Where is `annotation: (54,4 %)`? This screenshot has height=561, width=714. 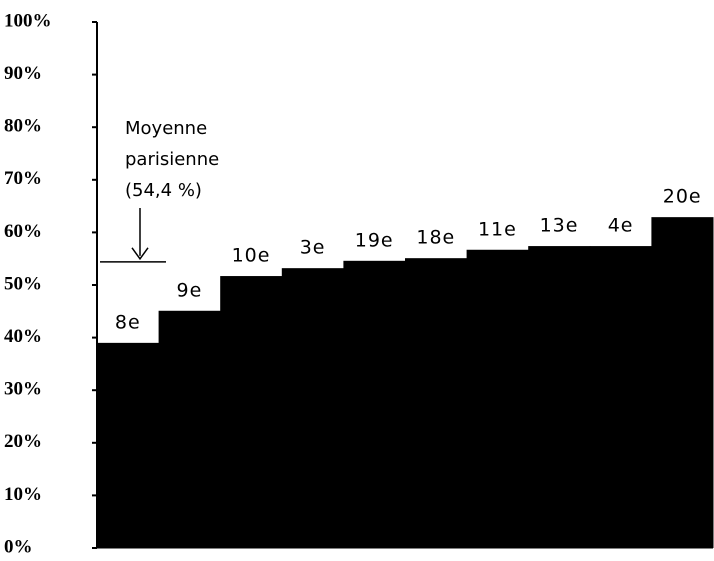 annotation: (54,4 %) is located at coordinates (163, 190).